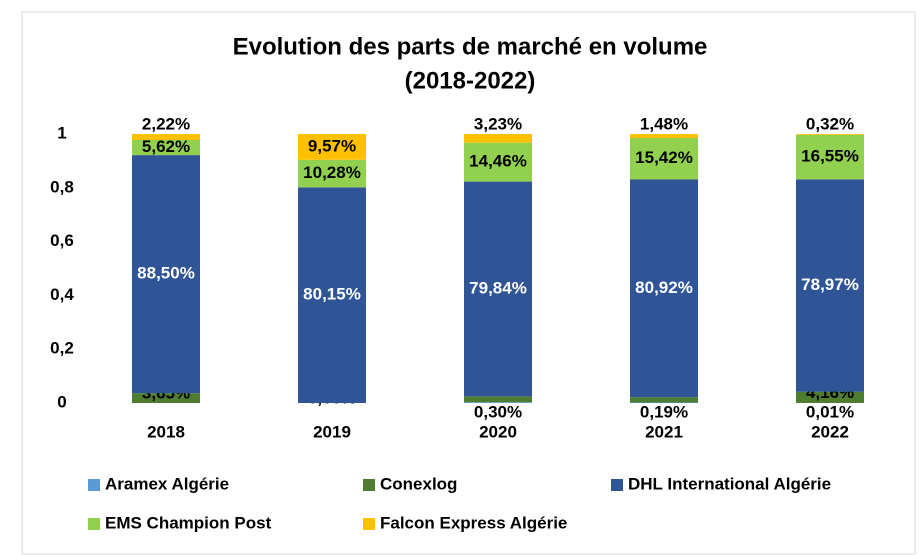 The width and height of the screenshot is (921, 555). What do you see at coordinates (498, 411) in the screenshot?
I see `data-label: 0,30%` at bounding box center [498, 411].